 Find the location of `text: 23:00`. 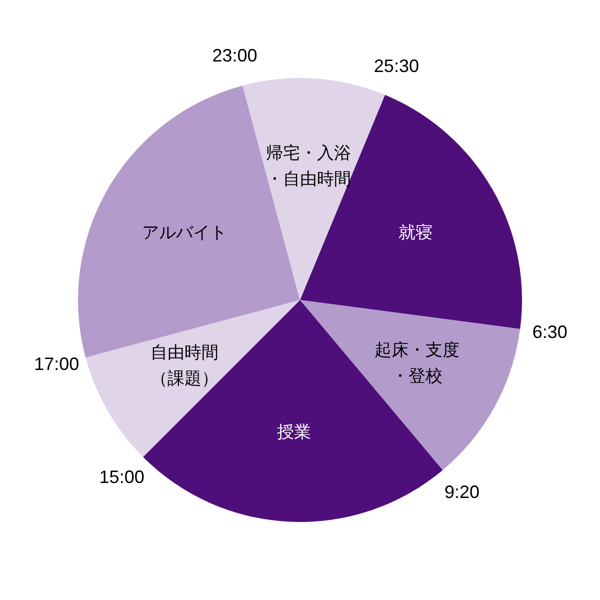

text: 23:00 is located at coordinates (235, 56).